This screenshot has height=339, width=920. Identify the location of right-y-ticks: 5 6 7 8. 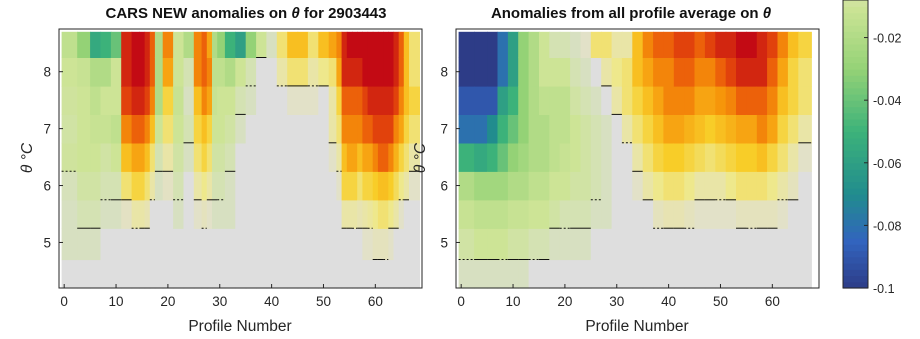
(450, 157).